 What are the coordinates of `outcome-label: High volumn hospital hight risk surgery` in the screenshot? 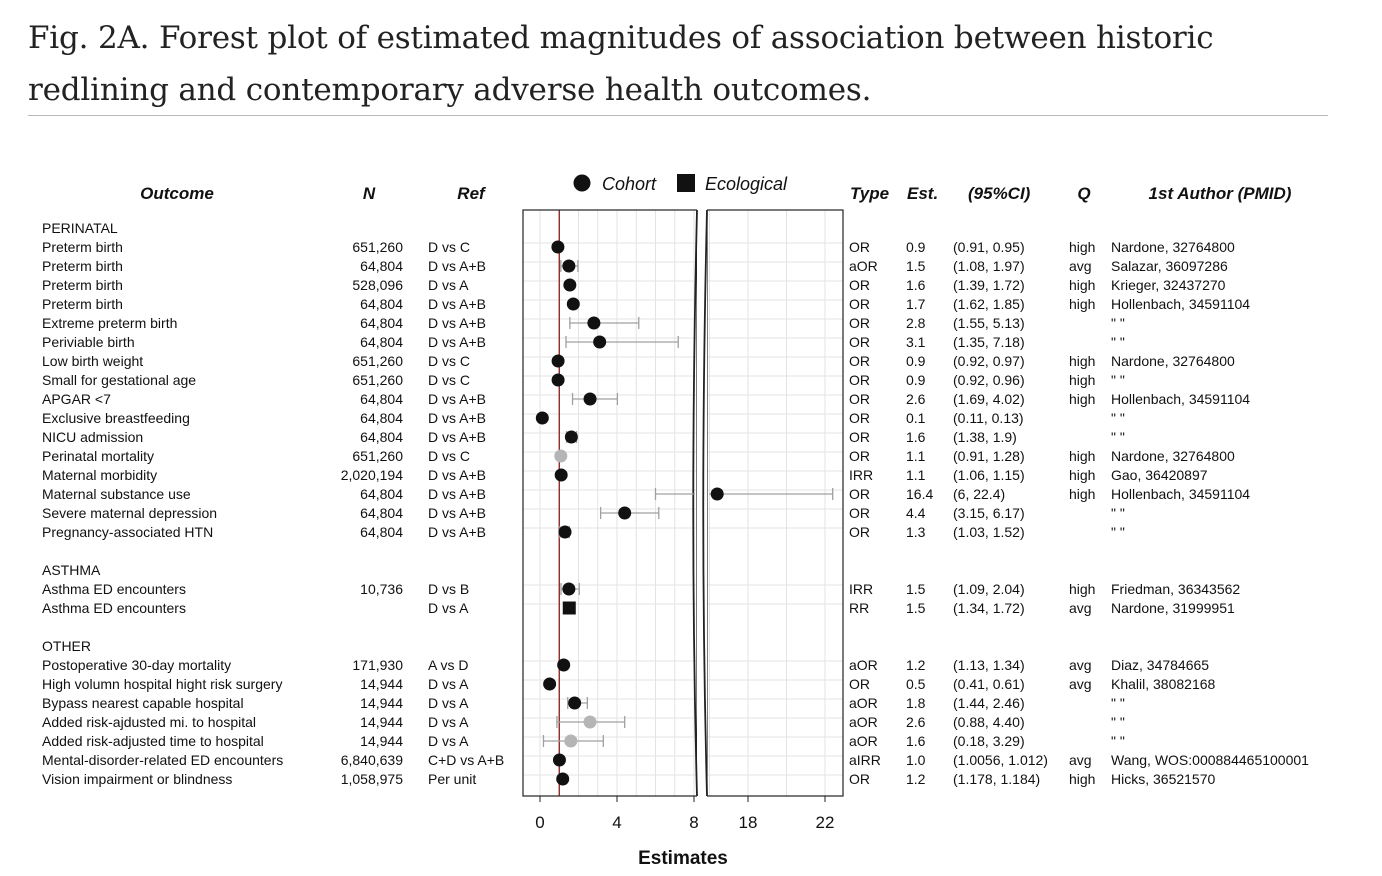 It's located at (162, 684).